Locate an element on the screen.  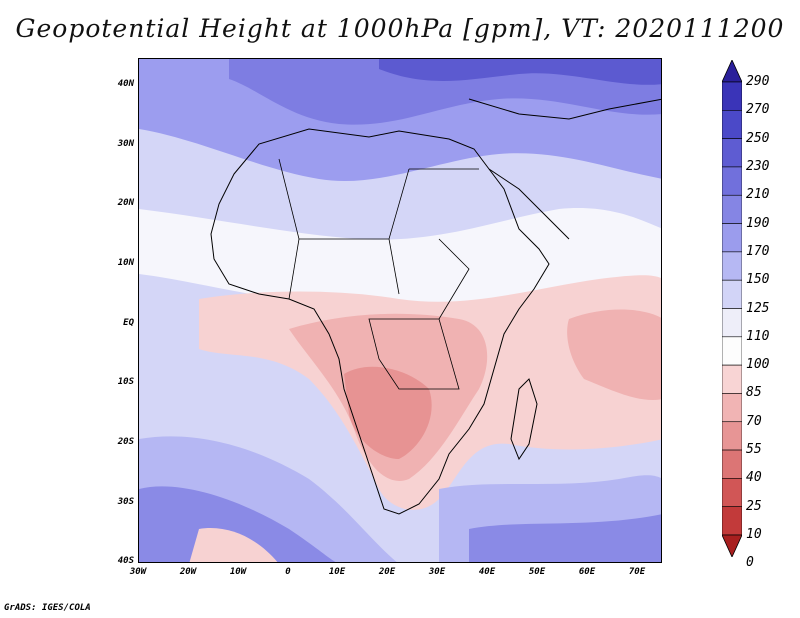
lon-label: 20W is located at coordinates (188, 572).